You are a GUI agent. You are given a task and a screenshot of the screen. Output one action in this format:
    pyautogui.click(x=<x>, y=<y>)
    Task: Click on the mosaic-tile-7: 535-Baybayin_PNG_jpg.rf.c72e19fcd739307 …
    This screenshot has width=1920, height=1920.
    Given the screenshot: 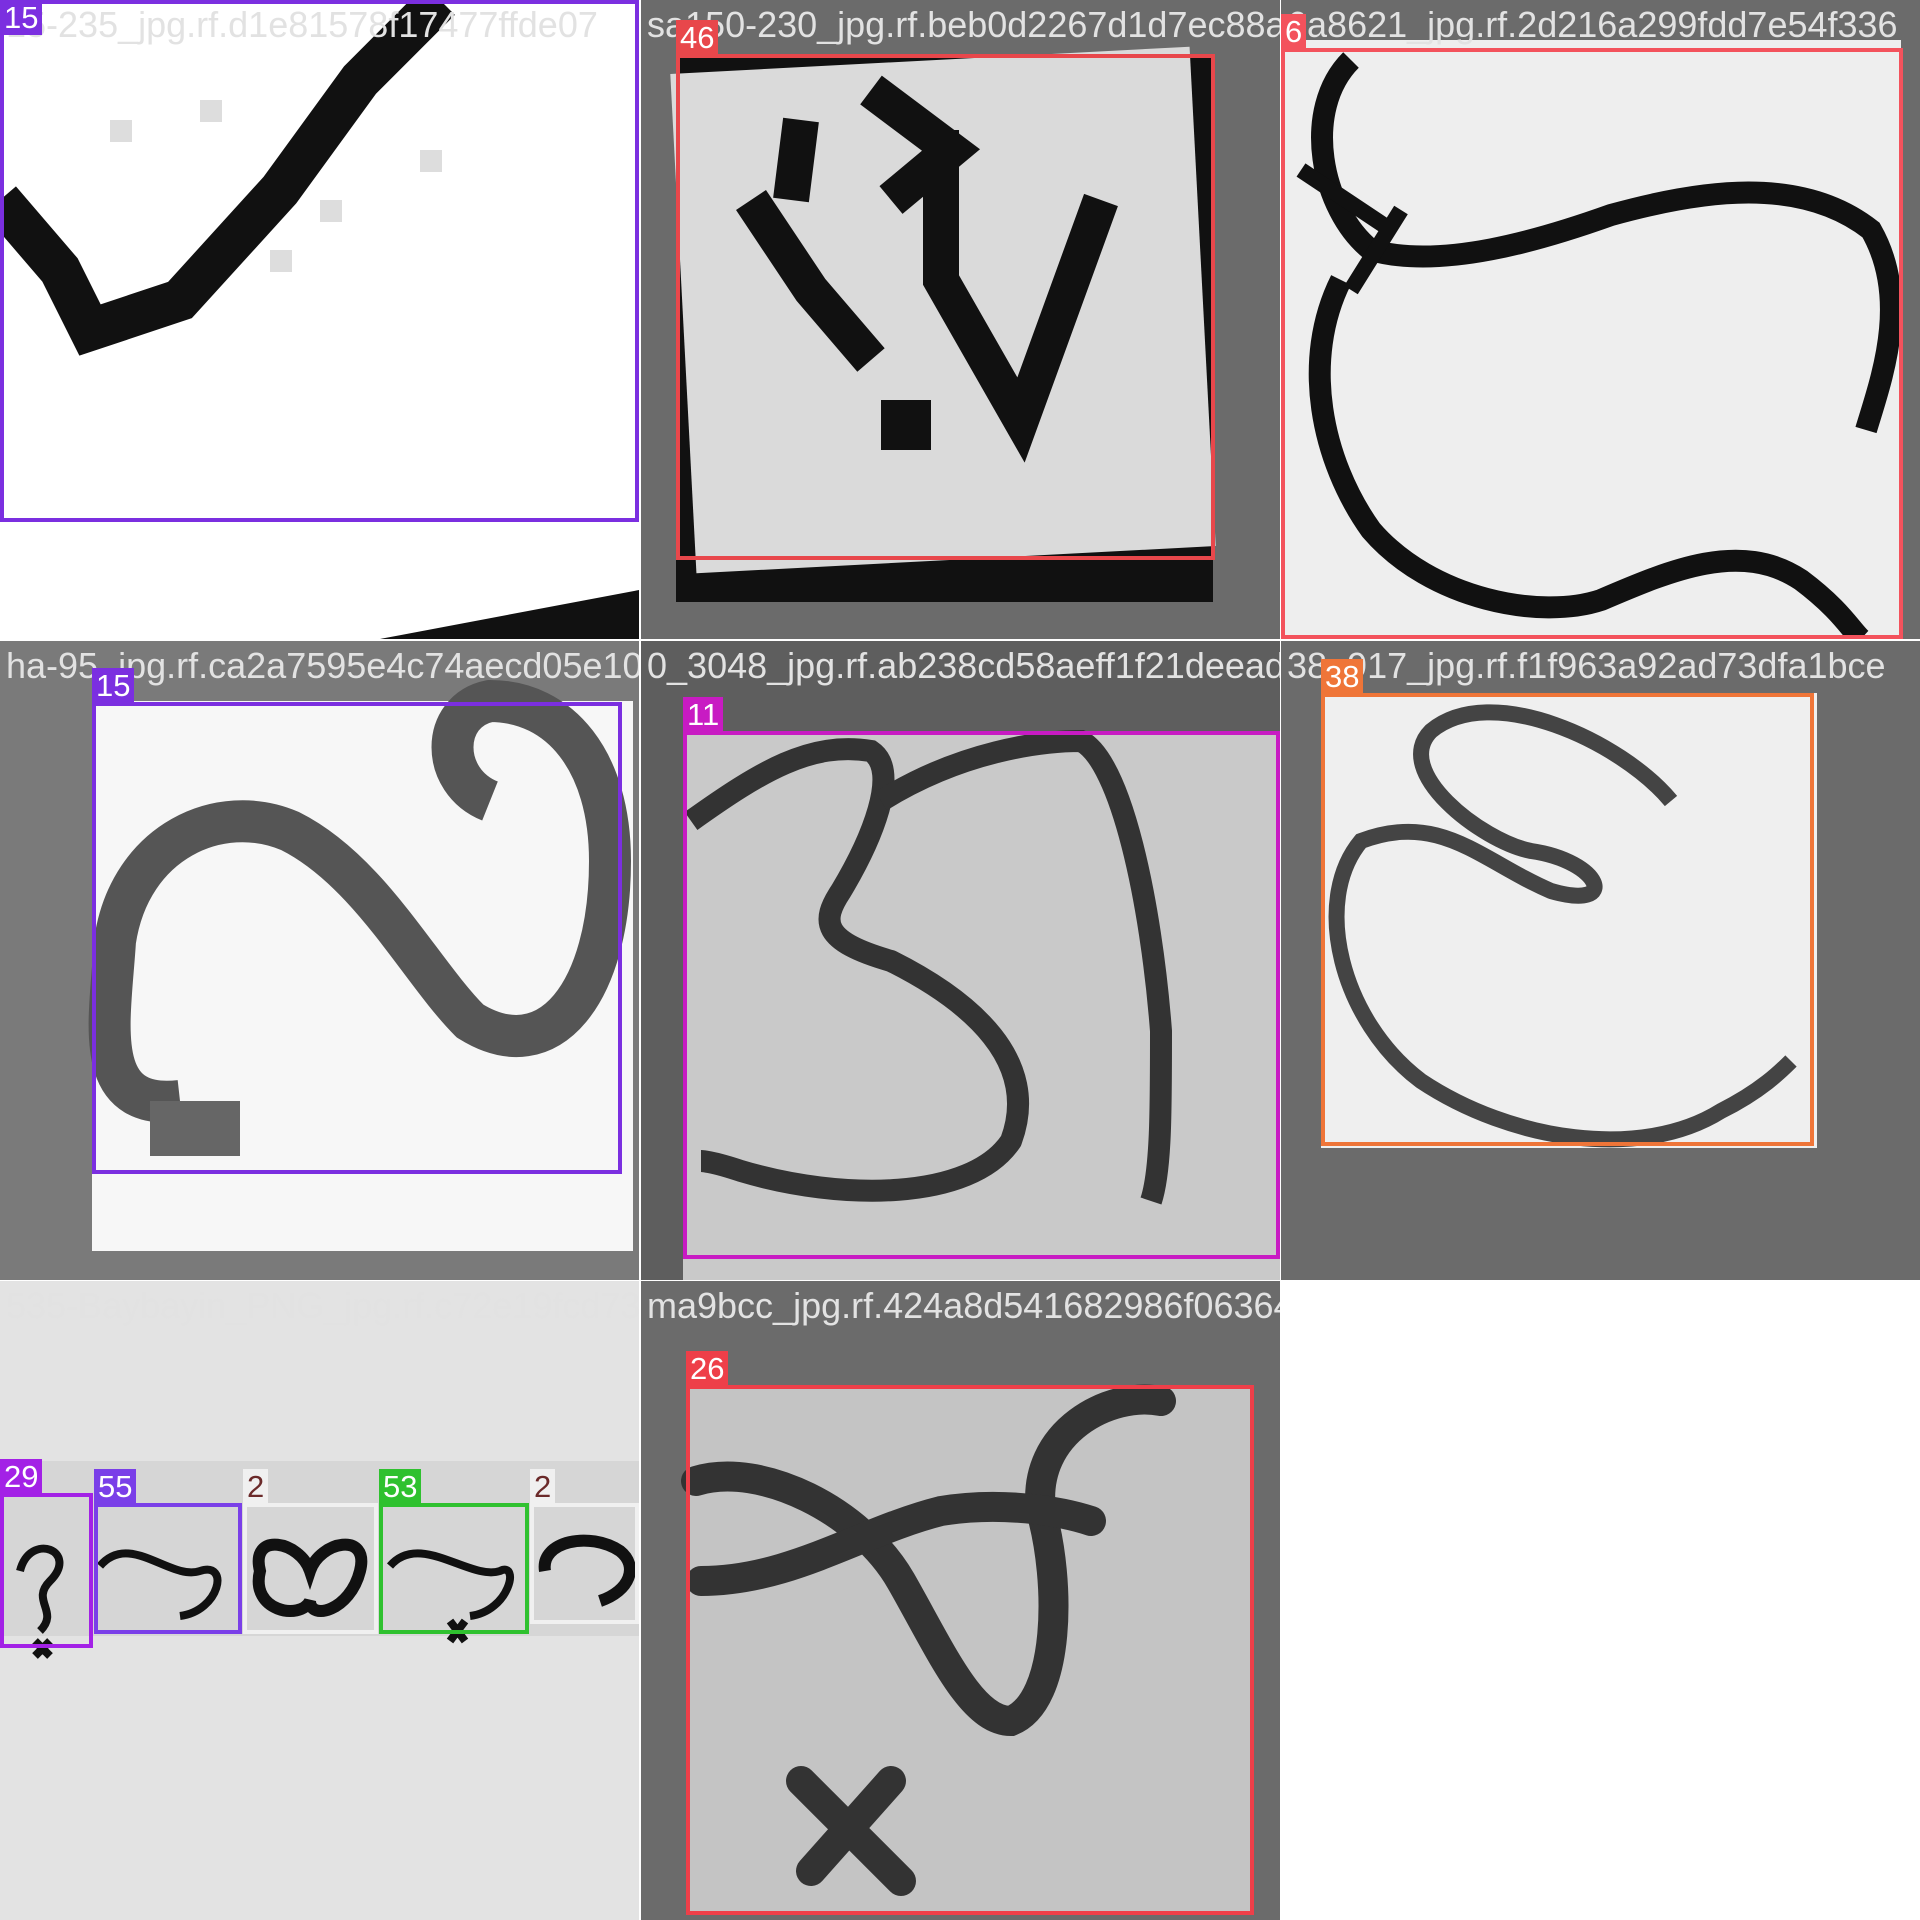 What is the action you would take?
    pyautogui.click(x=319, y=1600)
    